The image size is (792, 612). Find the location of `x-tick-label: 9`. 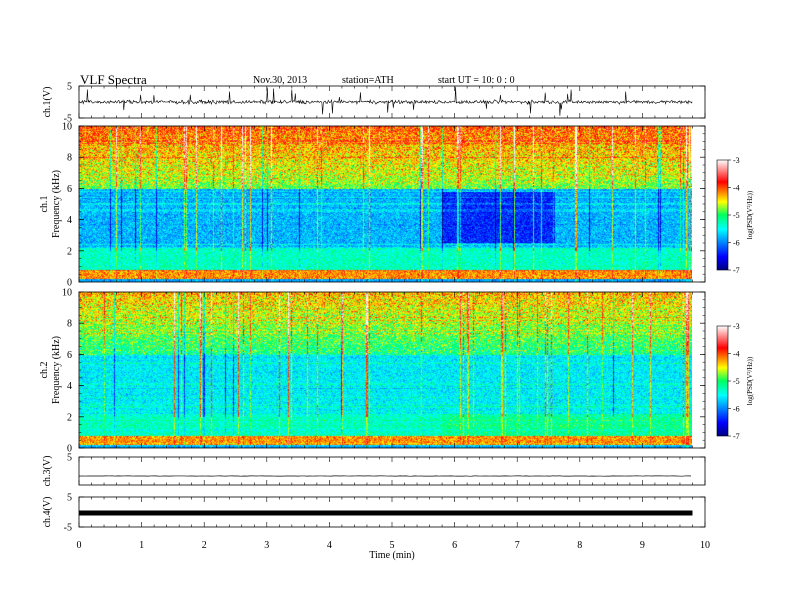

x-tick-label: 9 is located at coordinates (642, 545).